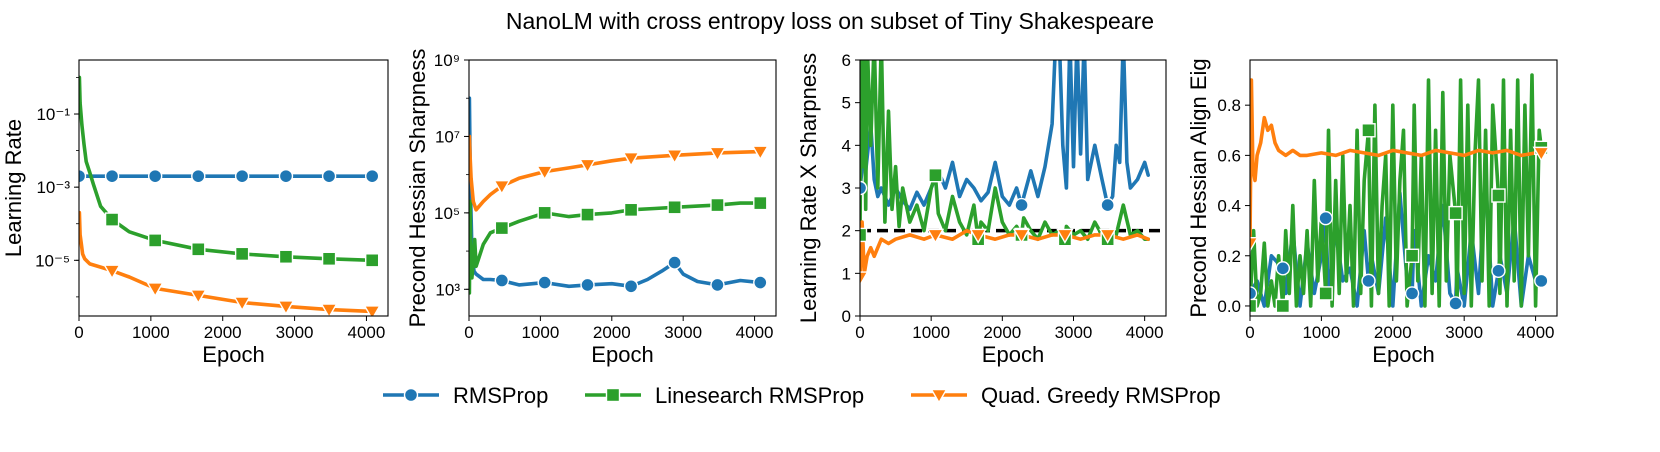 This screenshot has height=452, width=1660. I want to click on y-tick-label-4-1: 0.2, so click(1229, 256).